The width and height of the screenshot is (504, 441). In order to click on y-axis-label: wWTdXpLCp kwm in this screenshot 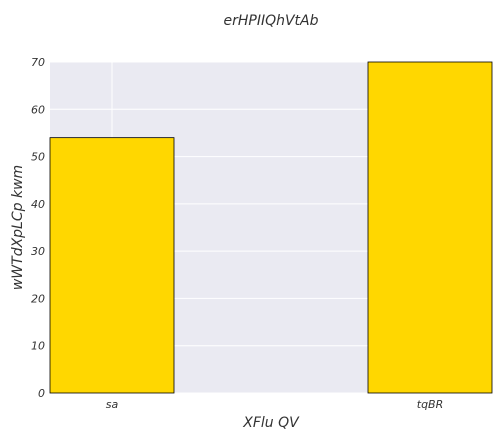, I will do `click(18, 227)`.